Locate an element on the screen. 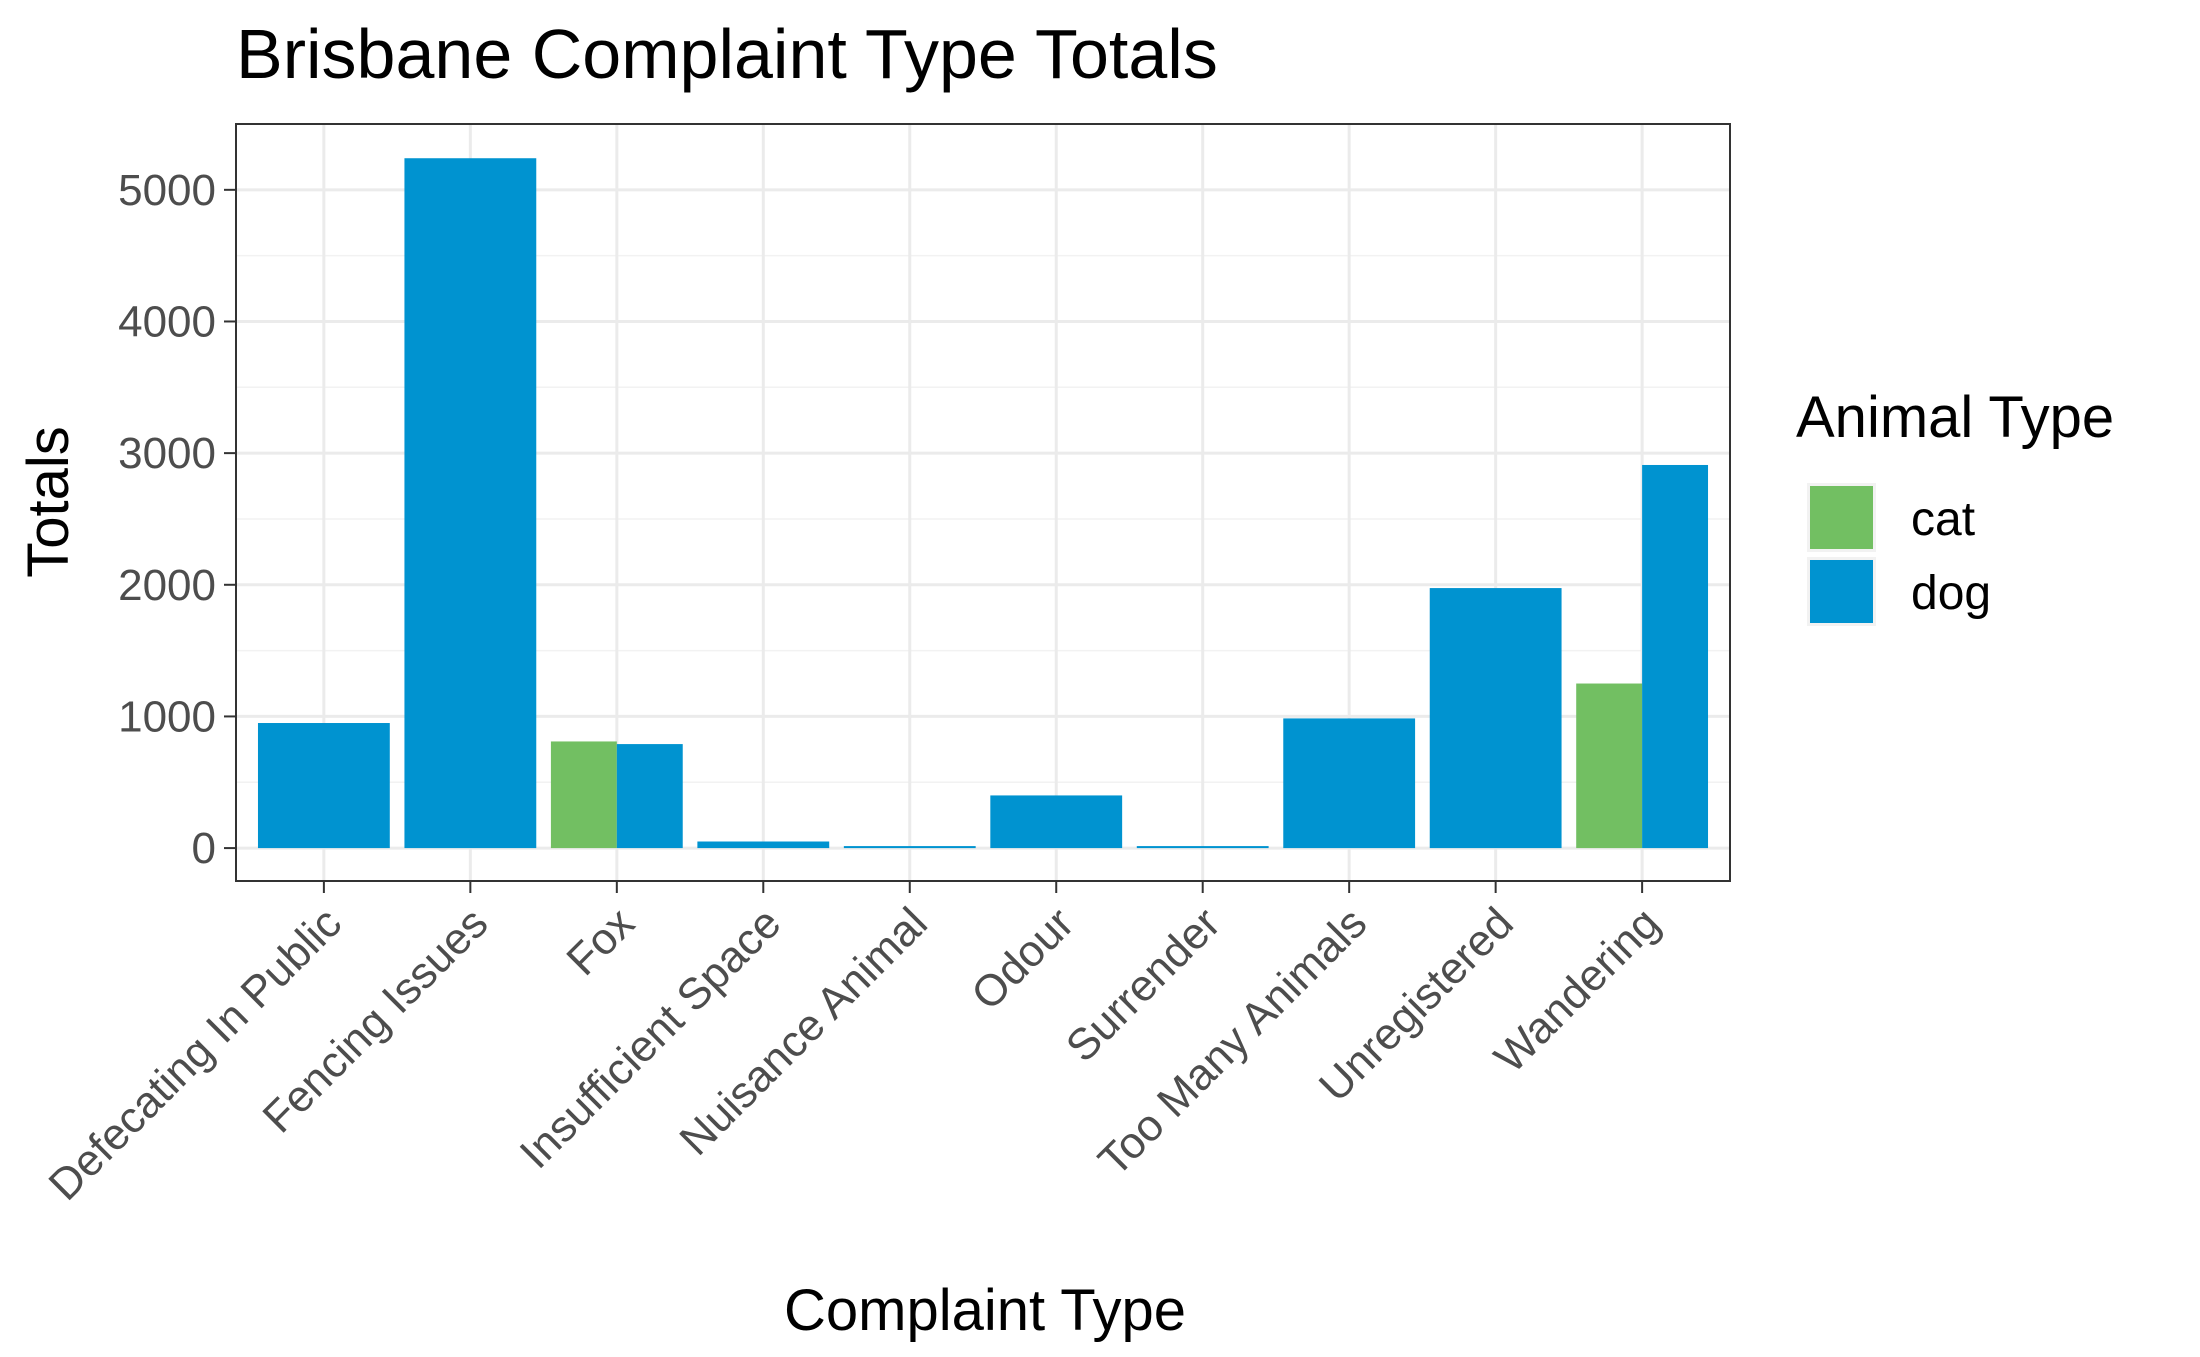 This screenshot has width=2200, height=1357. y-tick-label: 1000 is located at coordinates (167, 716).